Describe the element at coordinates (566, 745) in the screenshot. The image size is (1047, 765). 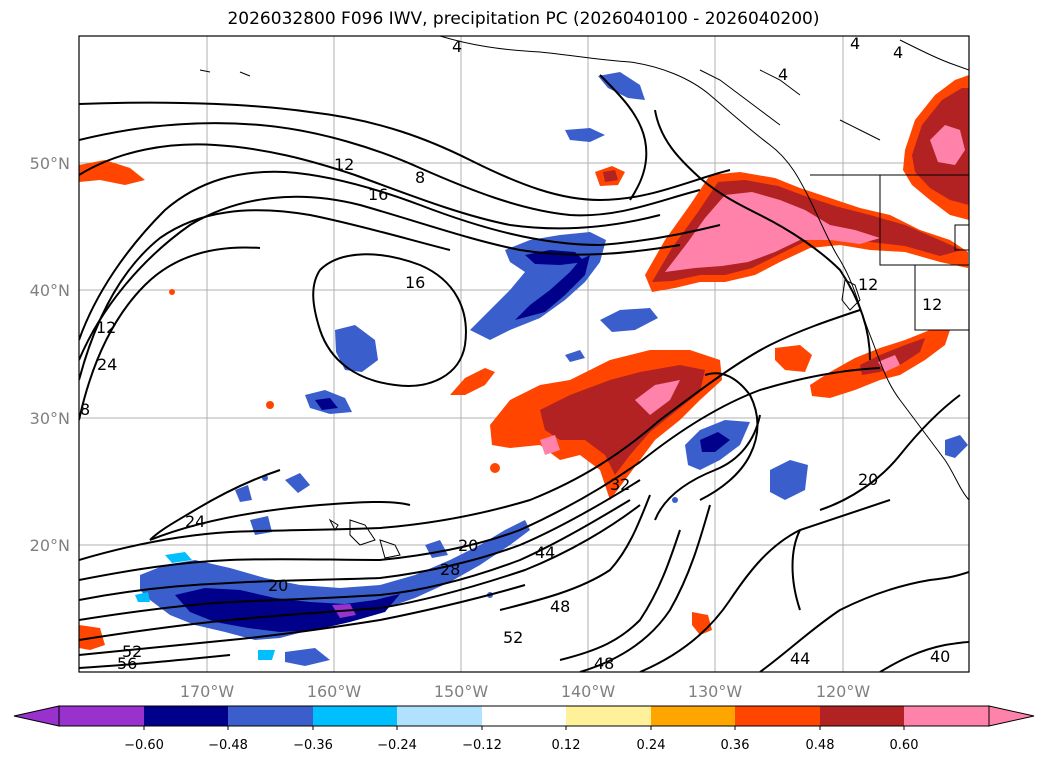
I see `colorbar-tick-label: 0.12` at that location.